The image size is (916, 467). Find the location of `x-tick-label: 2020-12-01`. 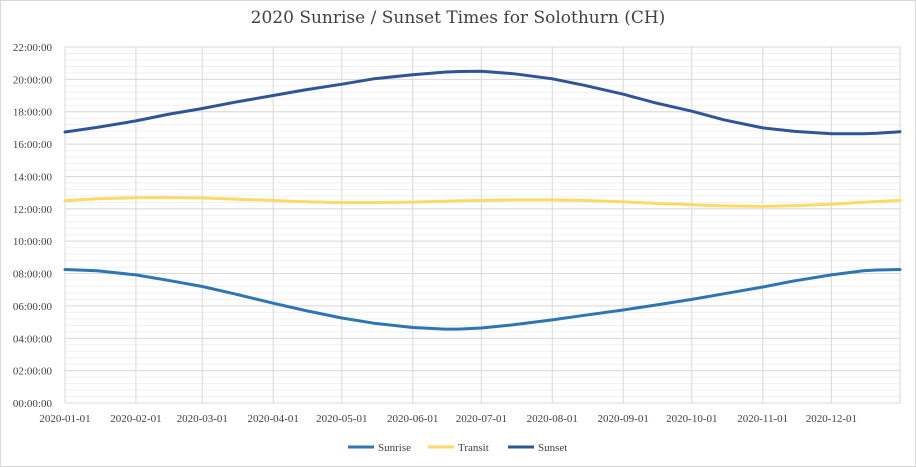

x-tick-label: 2020-12-01 is located at coordinates (831, 419).